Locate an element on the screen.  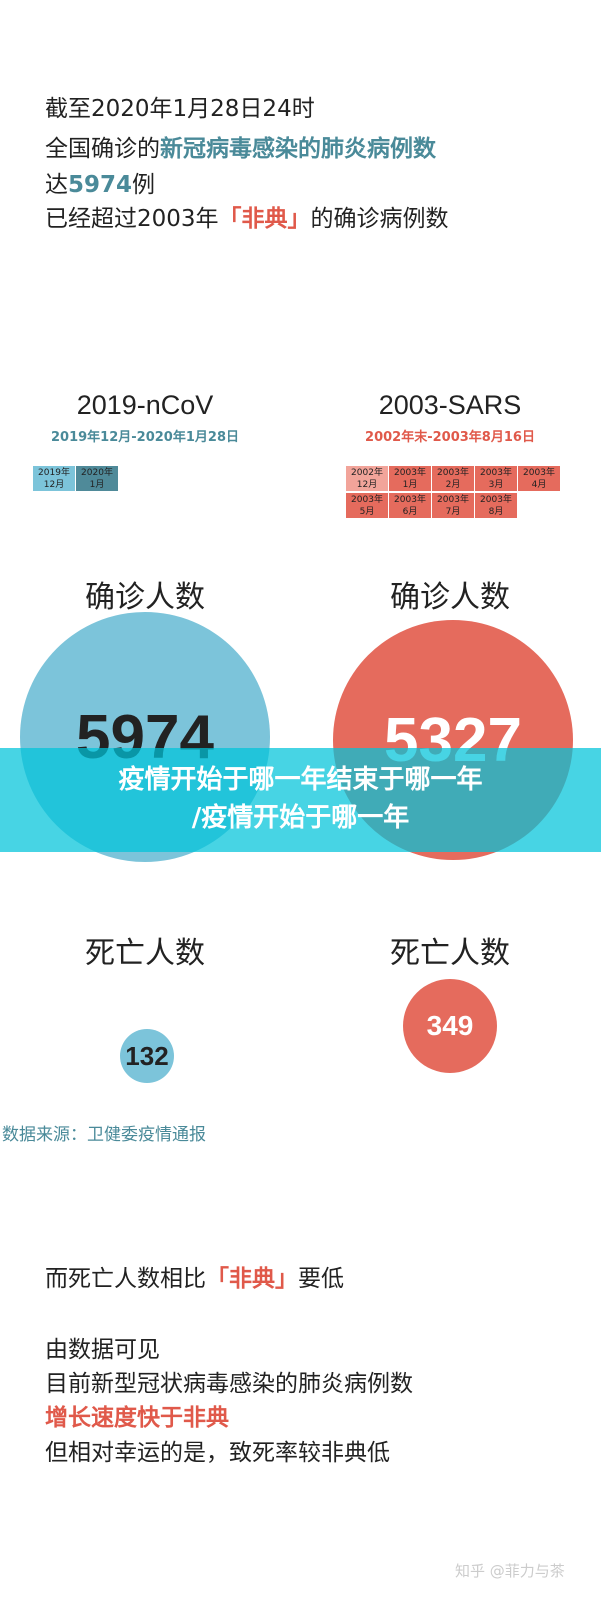
month-cell: 2003年 7月 is located at coordinates (453, 505).